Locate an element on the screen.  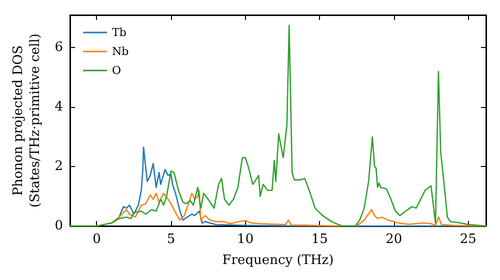
x-tick-label: 15 is located at coordinates (319, 239).